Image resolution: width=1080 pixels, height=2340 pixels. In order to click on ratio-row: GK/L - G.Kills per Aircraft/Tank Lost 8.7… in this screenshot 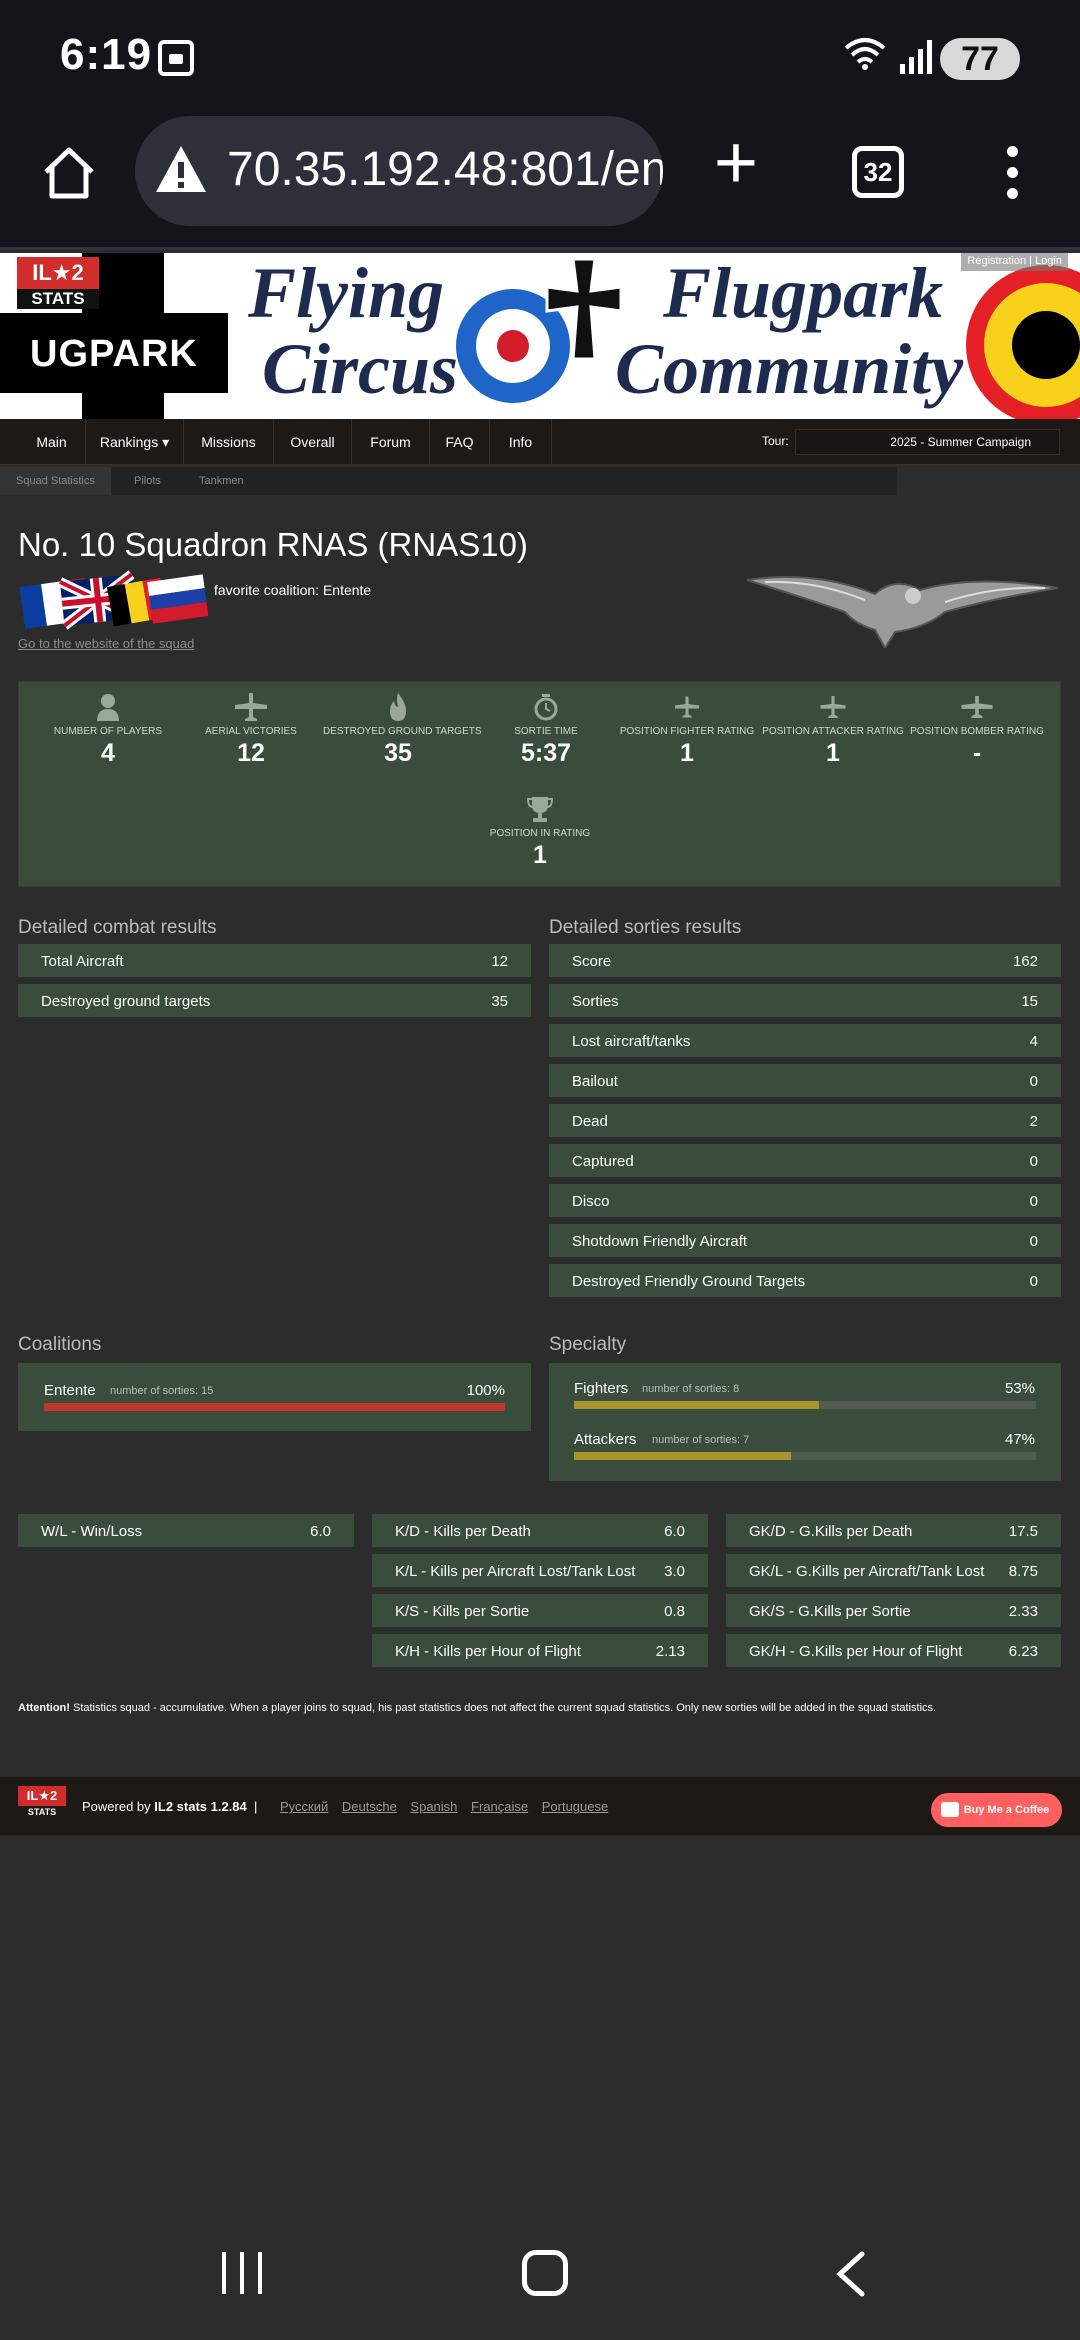, I will do `click(893, 1571)`.